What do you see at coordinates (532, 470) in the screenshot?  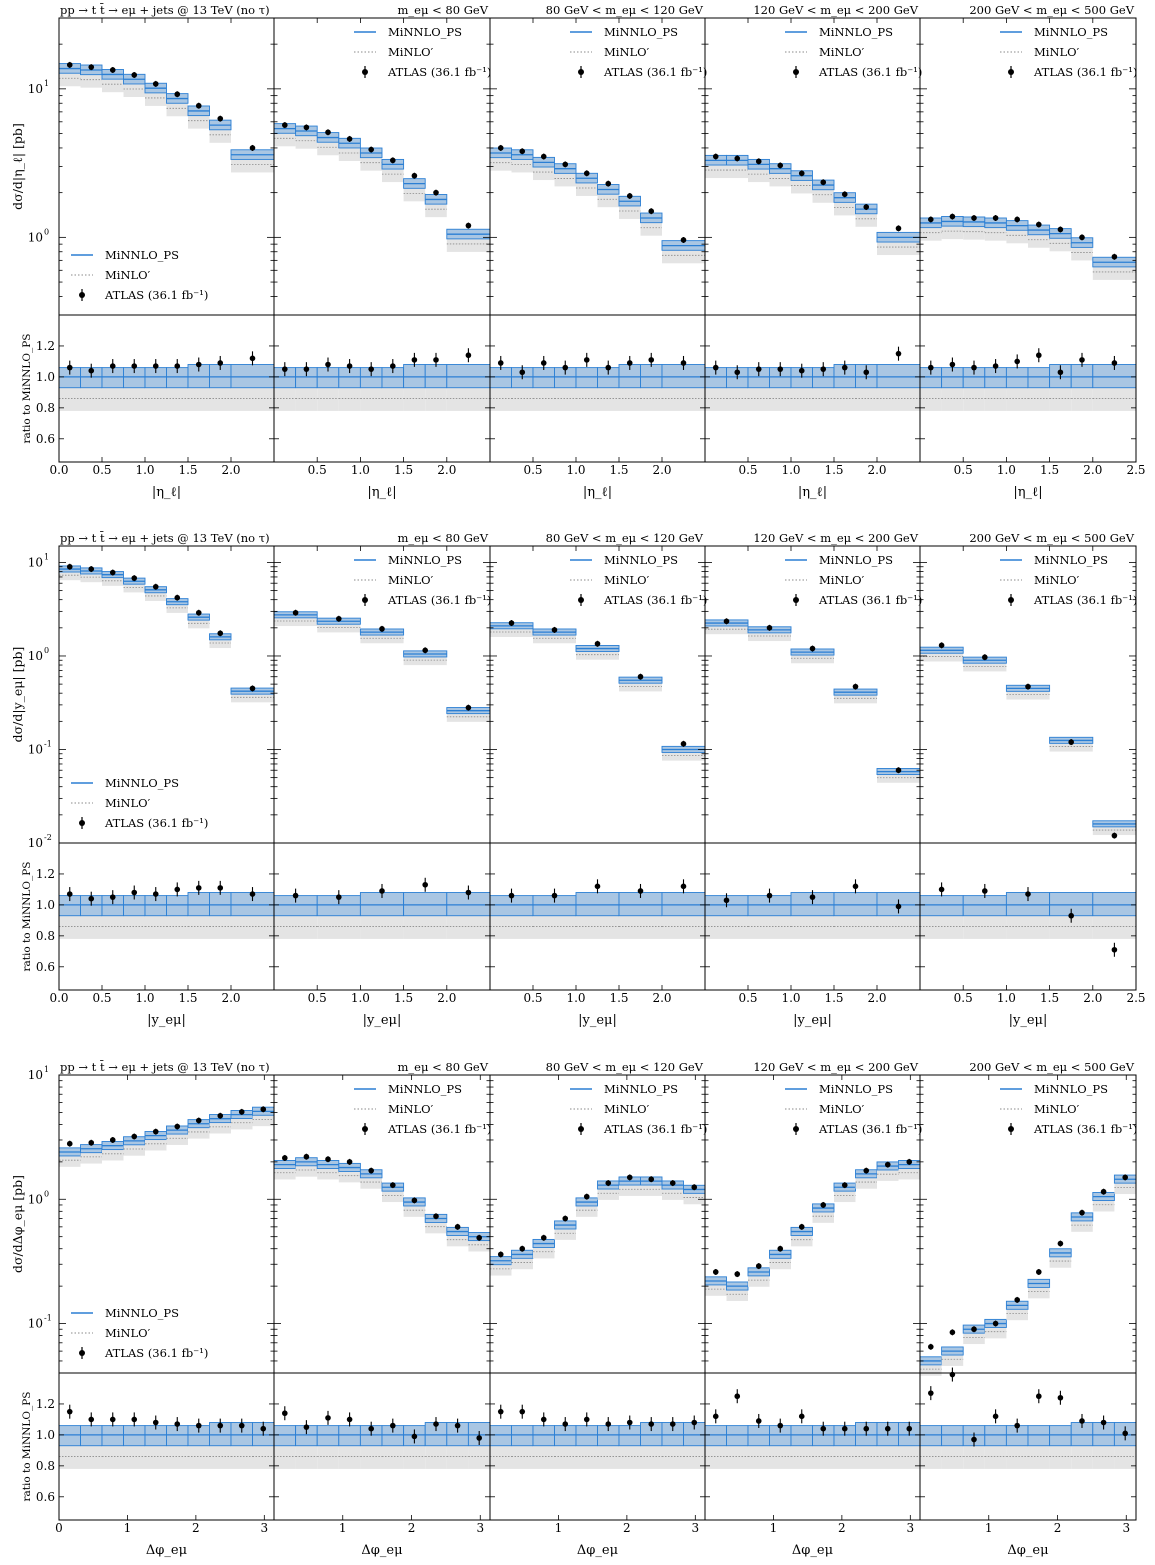 I see `x-tick-label: 0.5` at bounding box center [532, 470].